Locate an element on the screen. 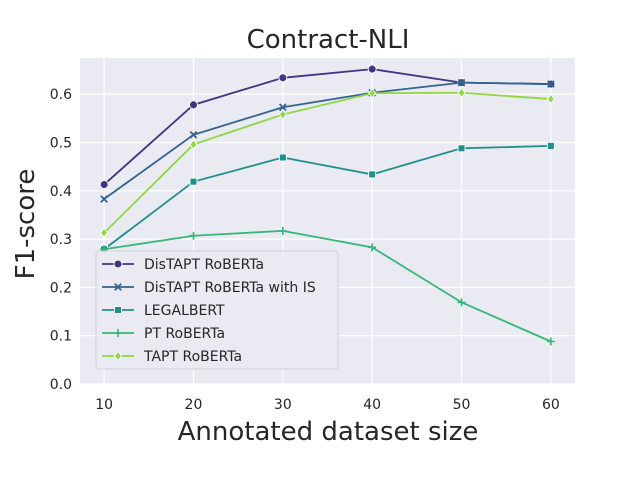 The width and height of the screenshot is (640, 480). legend-item: TAPT RoBERTa is located at coordinates (172, 357).